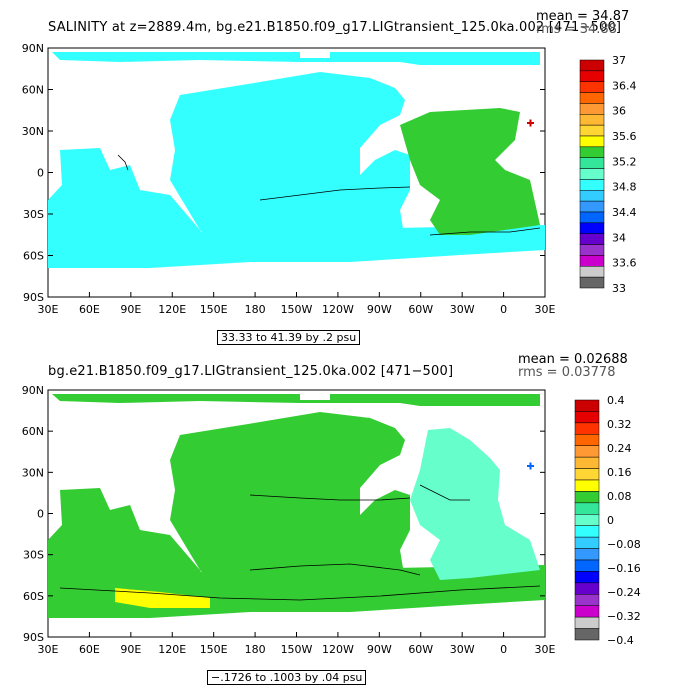 The height and width of the screenshot is (700, 700). What do you see at coordinates (573, 359) in the screenshot?
I see `mean-label: mean = 0.02688` at bounding box center [573, 359].